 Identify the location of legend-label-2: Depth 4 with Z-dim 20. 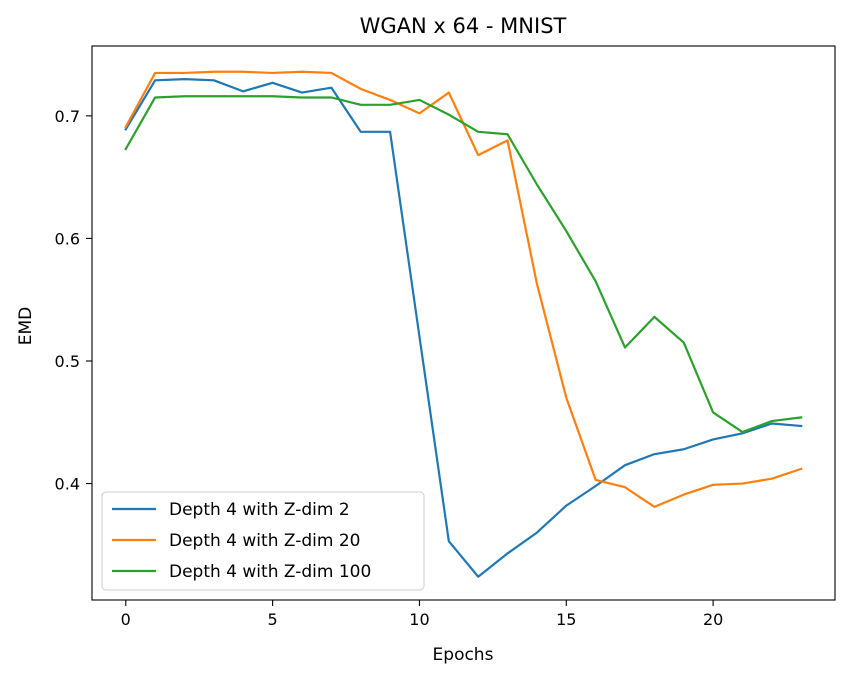
(264, 541).